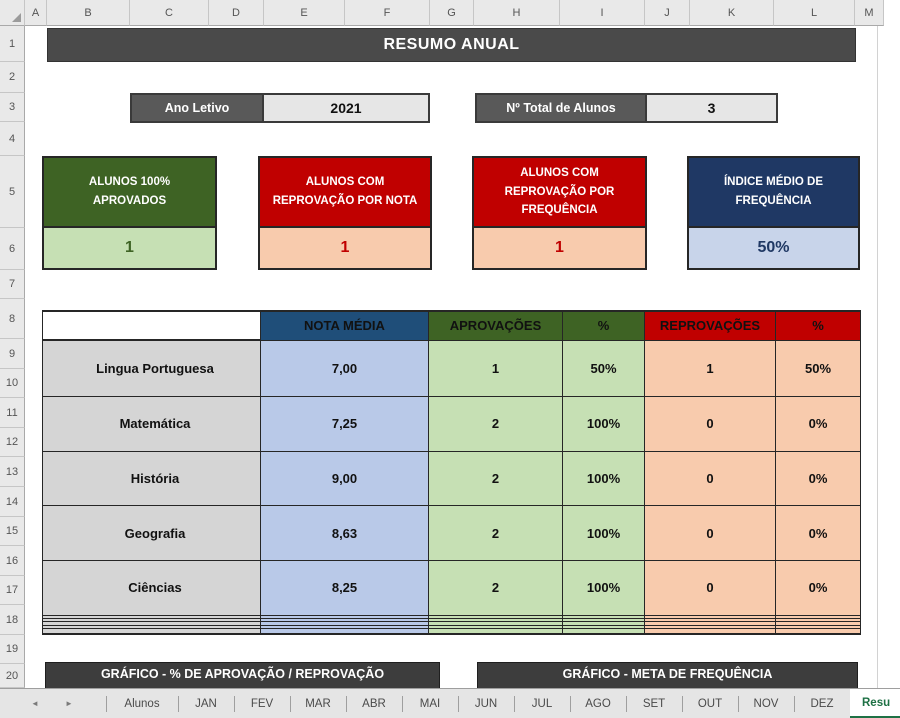 Image resolution: width=900 pixels, height=718 pixels. I want to click on column-header-E: E, so click(304, 13).